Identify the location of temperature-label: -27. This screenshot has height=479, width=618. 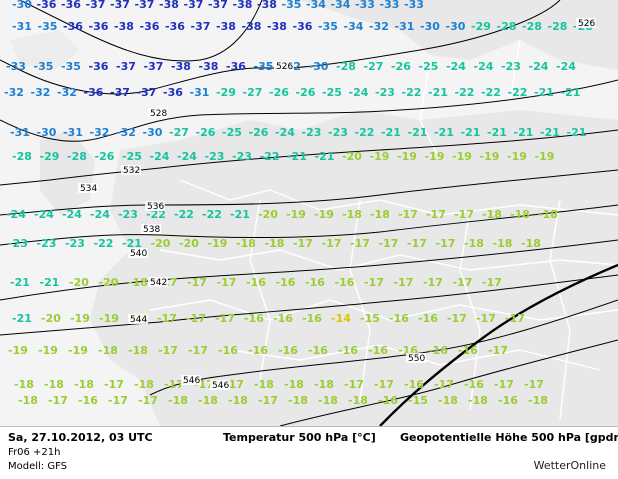
(253, 92).